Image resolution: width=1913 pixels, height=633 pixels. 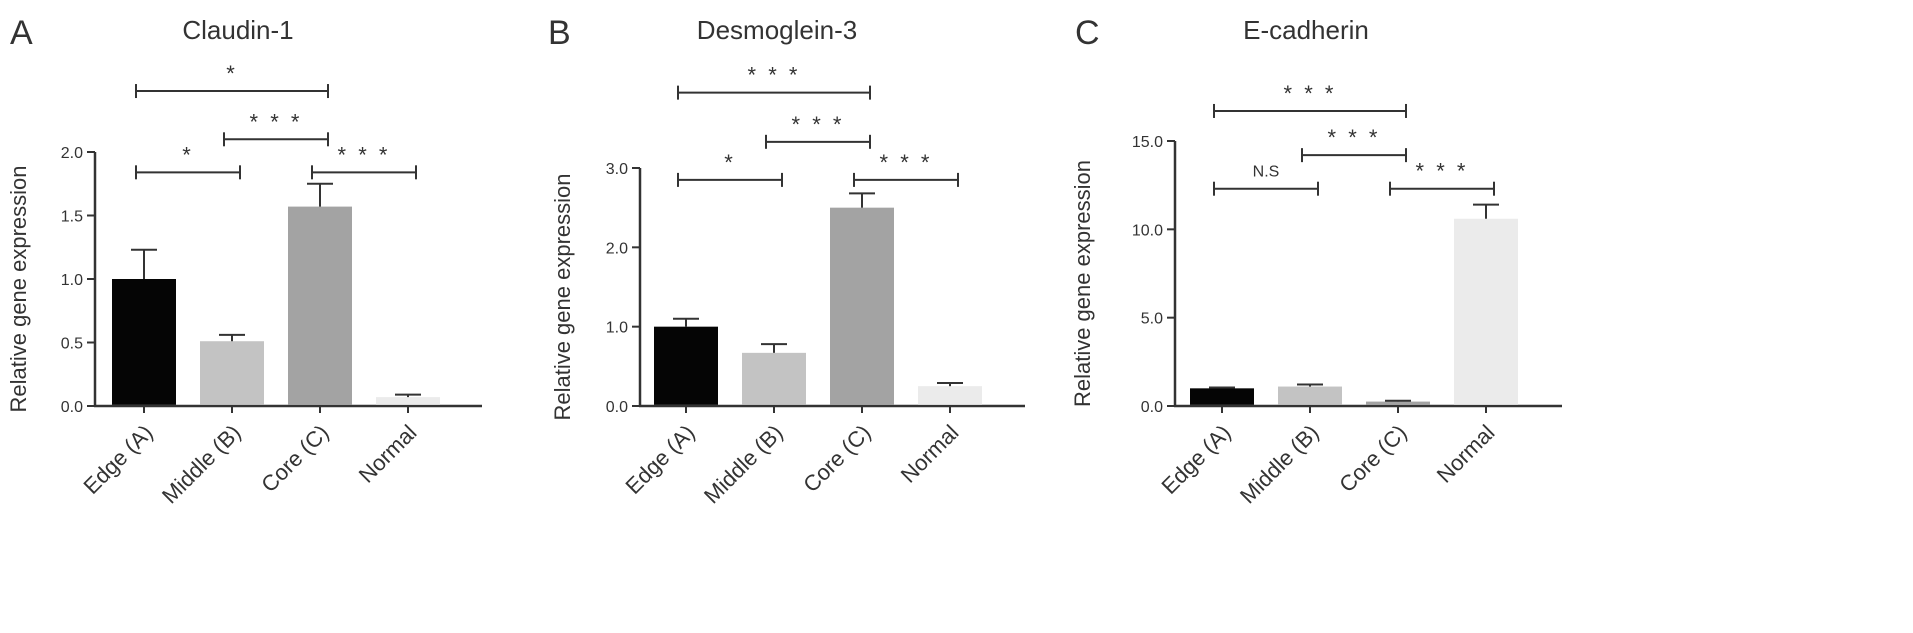 I want to click on y-tick-label: 3.0, so click(x=617, y=169).